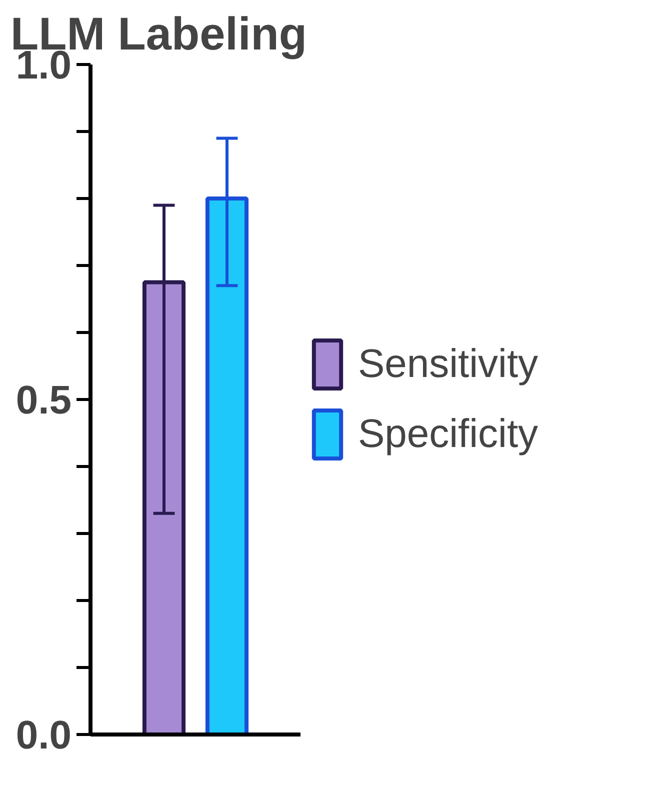  Describe the element at coordinates (44, 400) in the screenshot. I see `y-tick-label: 0.5` at that location.